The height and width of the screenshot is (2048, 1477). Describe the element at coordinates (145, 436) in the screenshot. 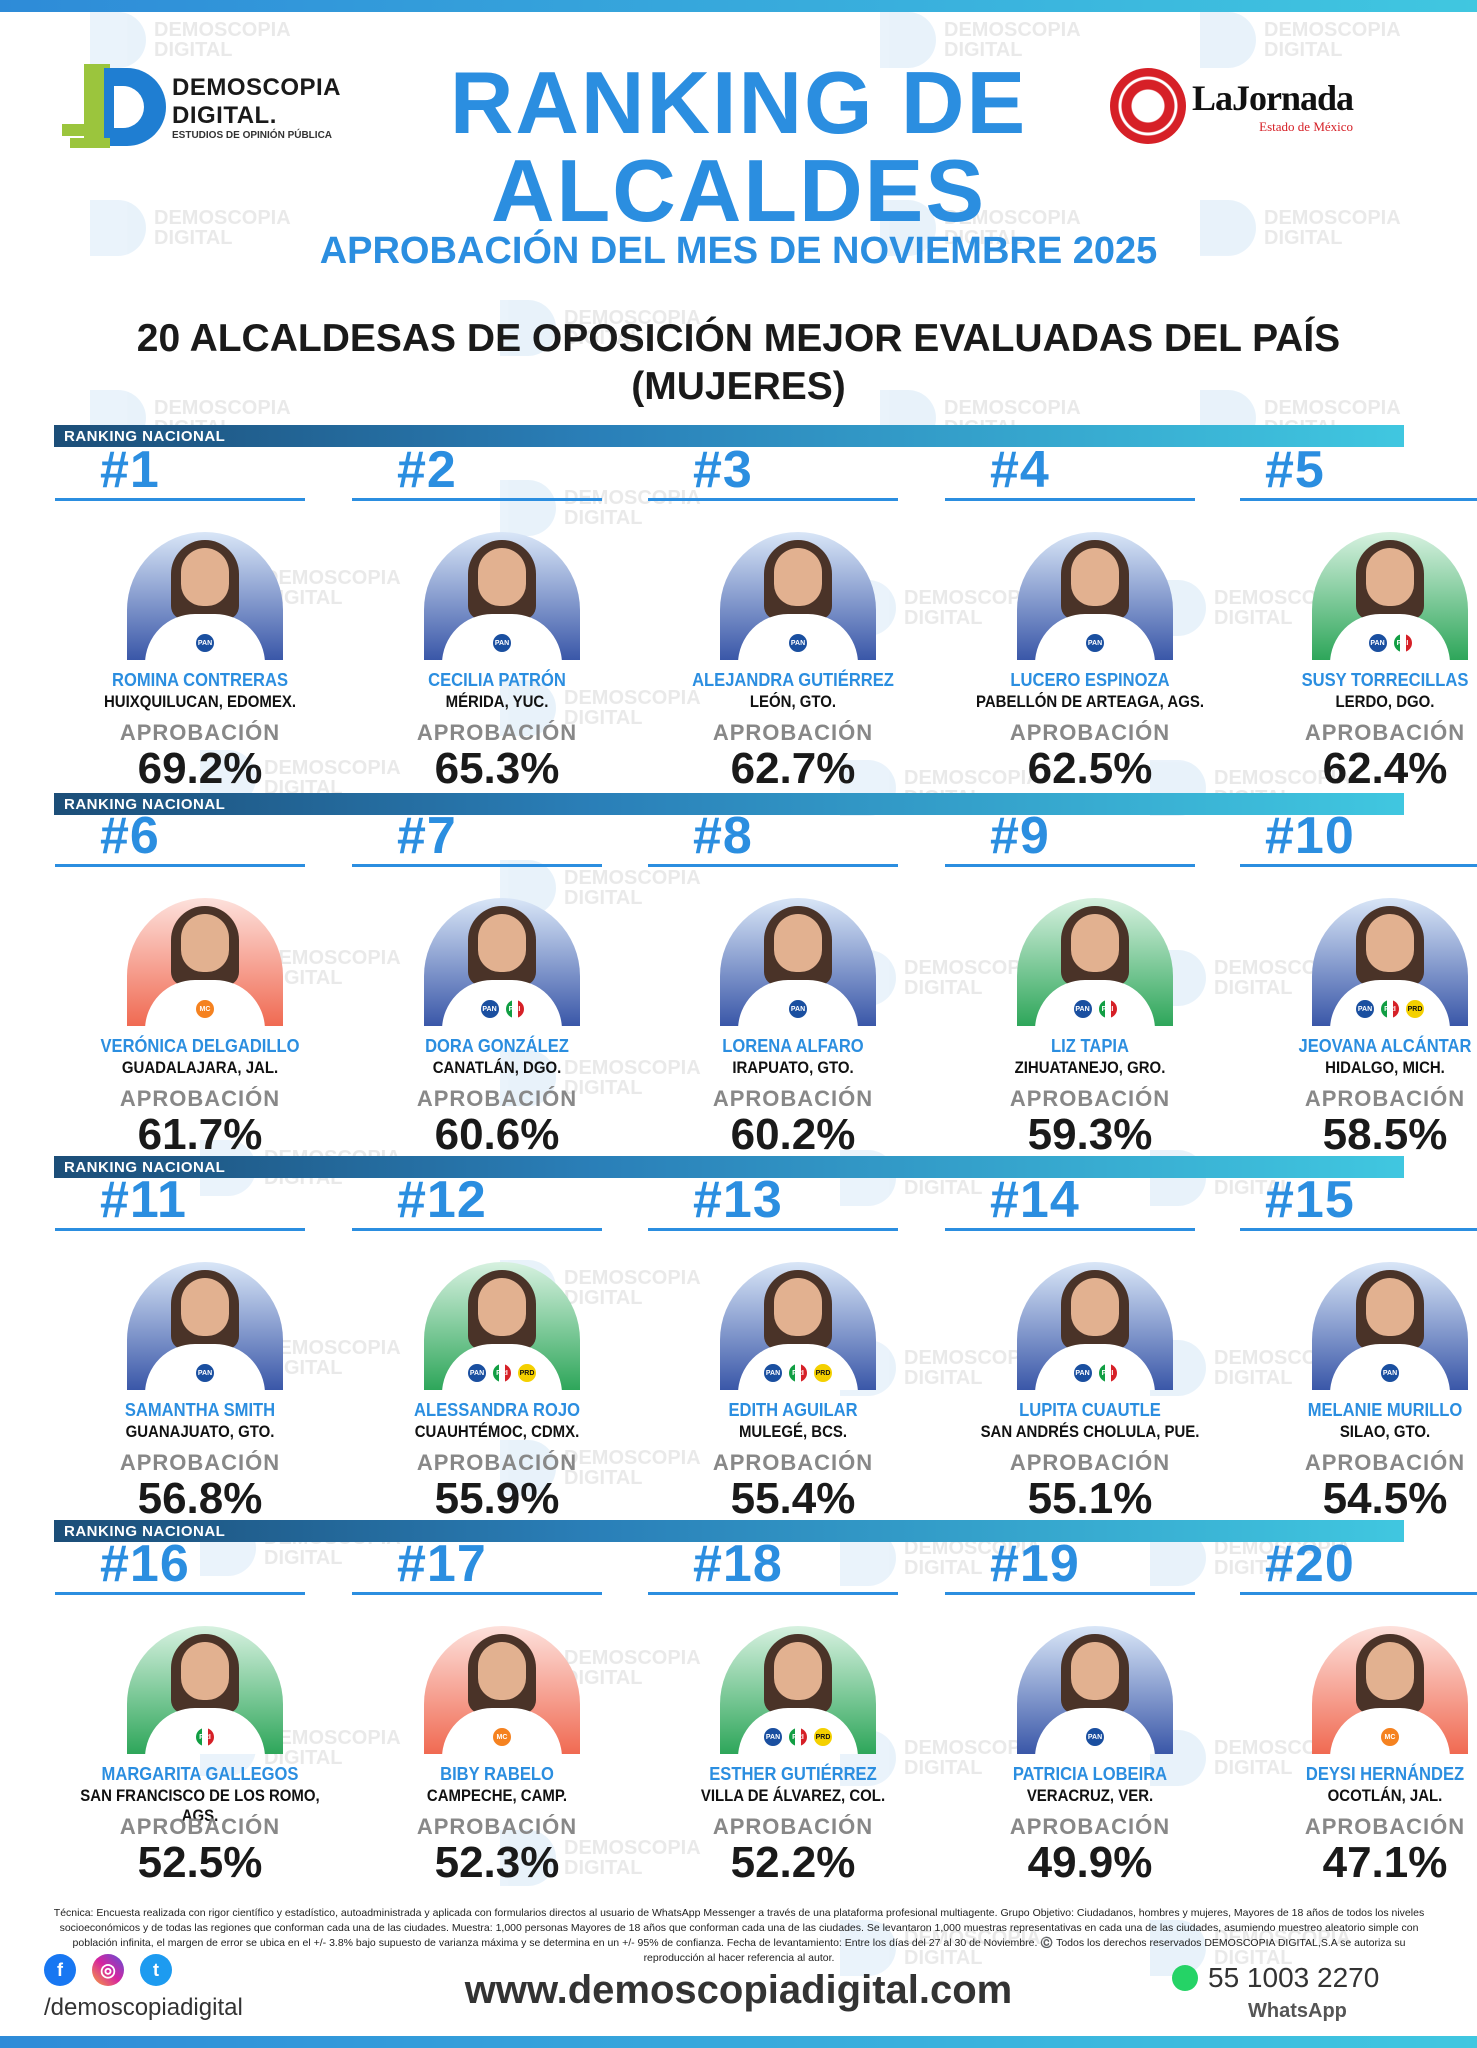

I see `section-ribbon-label: RANKING NACIONAL` at that location.